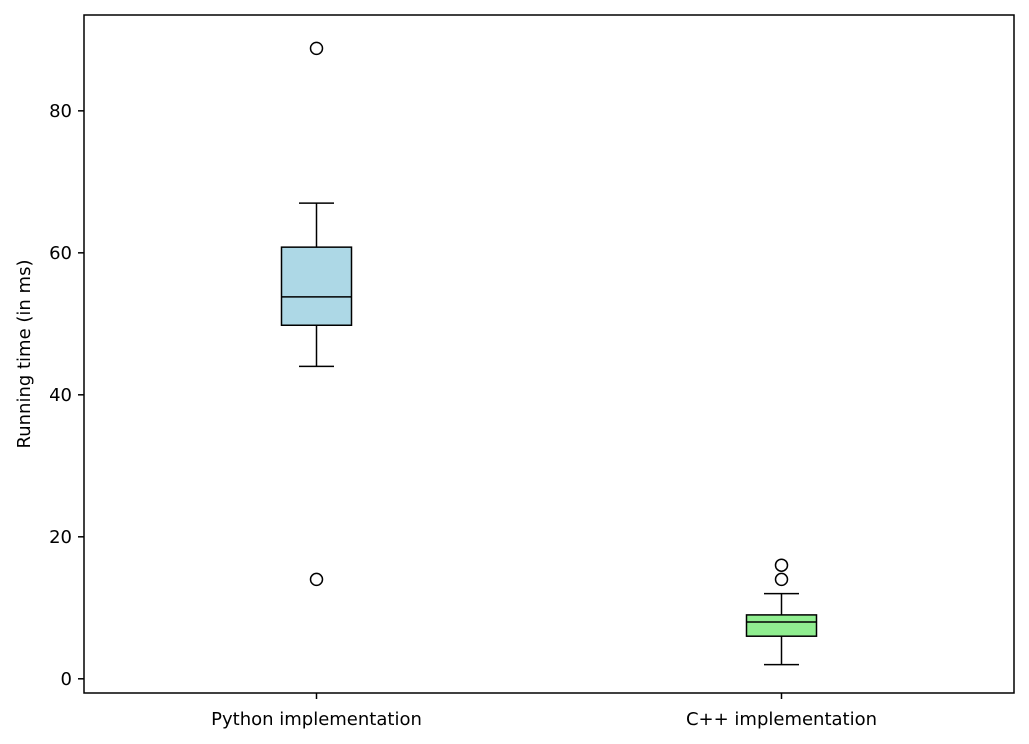 Image resolution: width=1029 pixels, height=744 pixels. I want to click on x-axis: Python implementation C++ implementation, so click(544, 711).